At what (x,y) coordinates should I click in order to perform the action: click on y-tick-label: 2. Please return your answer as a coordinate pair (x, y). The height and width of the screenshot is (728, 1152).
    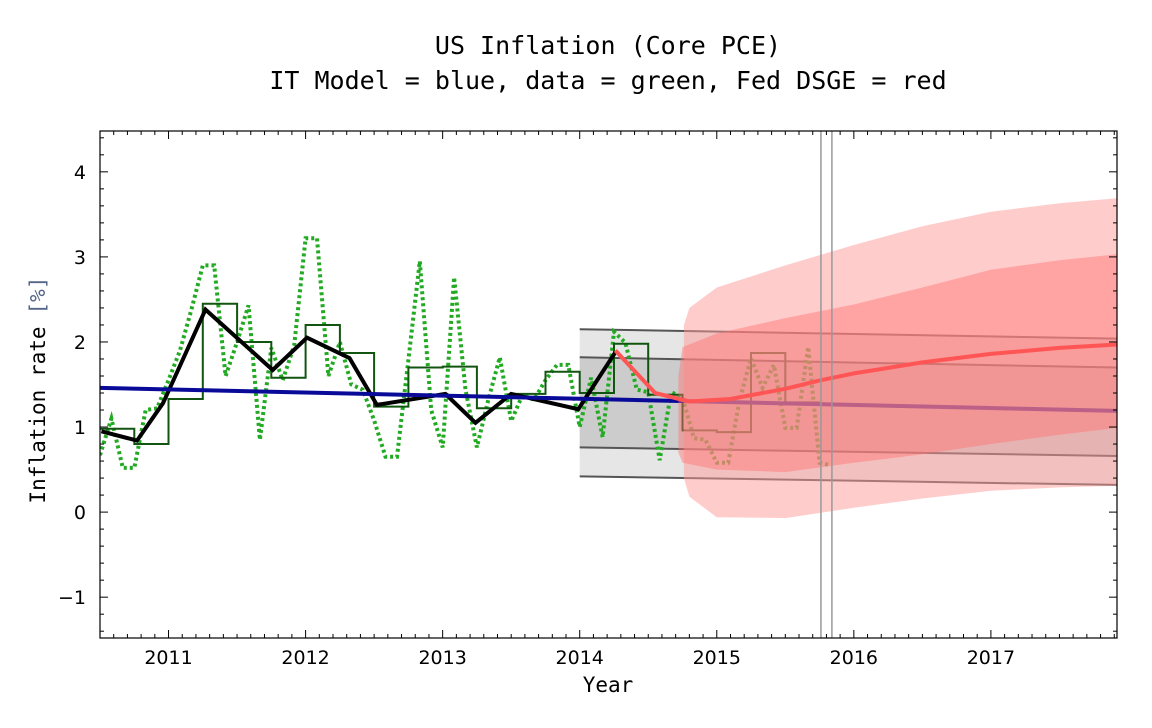
    Looking at the image, I should click on (80, 343).